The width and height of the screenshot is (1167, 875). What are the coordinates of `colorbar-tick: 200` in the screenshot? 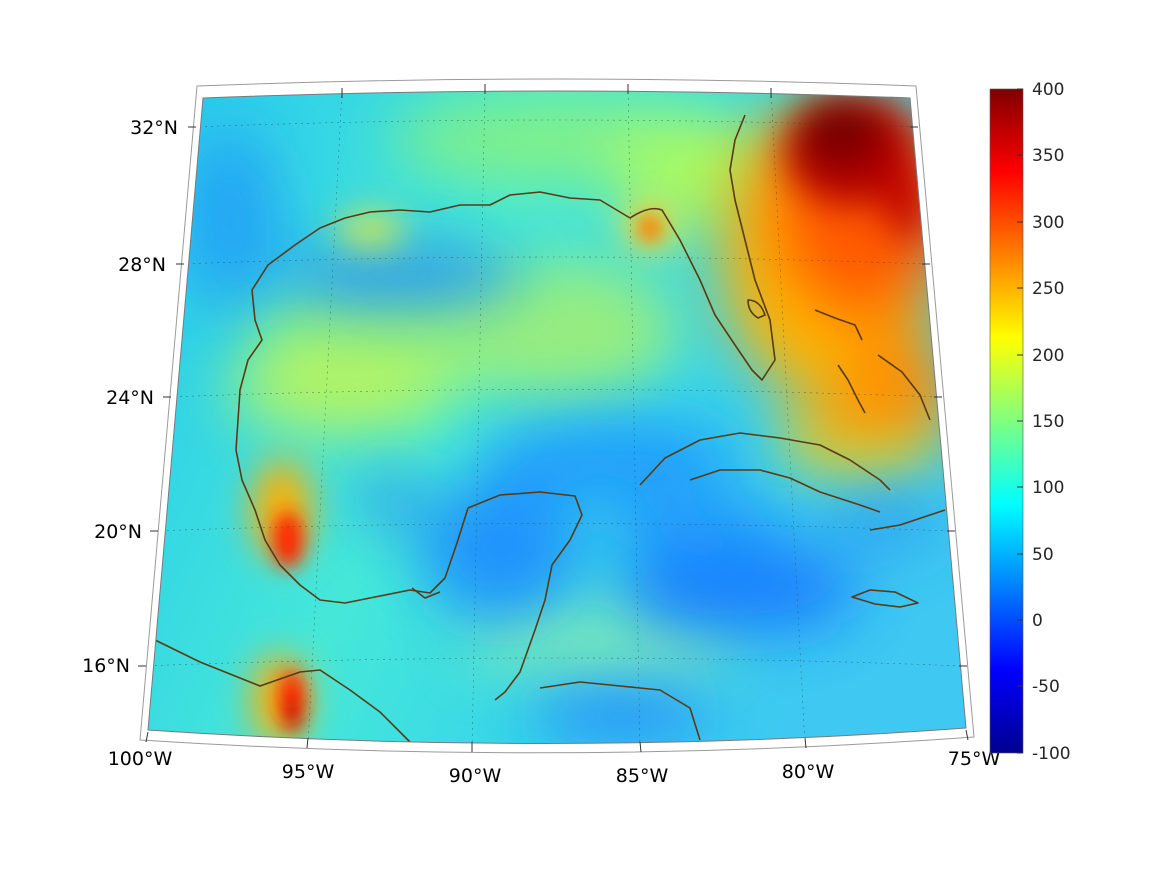 It's located at (1048, 356).